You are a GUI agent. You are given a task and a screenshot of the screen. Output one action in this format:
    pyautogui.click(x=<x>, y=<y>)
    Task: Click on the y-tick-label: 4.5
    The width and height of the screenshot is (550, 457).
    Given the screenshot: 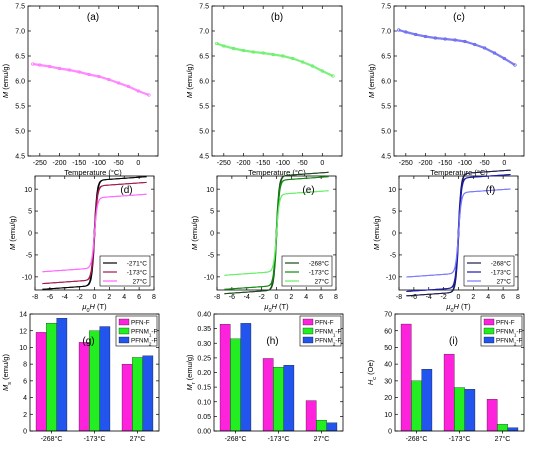 What is the action you would take?
    pyautogui.click(x=386, y=157)
    